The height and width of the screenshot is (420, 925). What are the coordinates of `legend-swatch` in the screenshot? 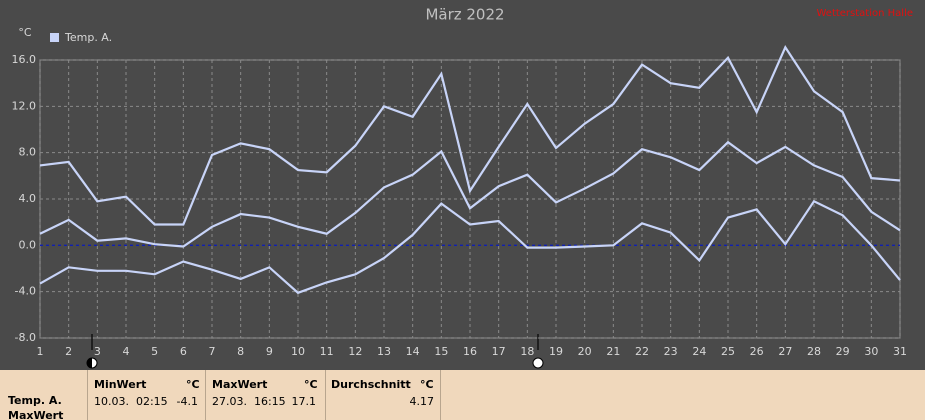 It's located at (54, 37).